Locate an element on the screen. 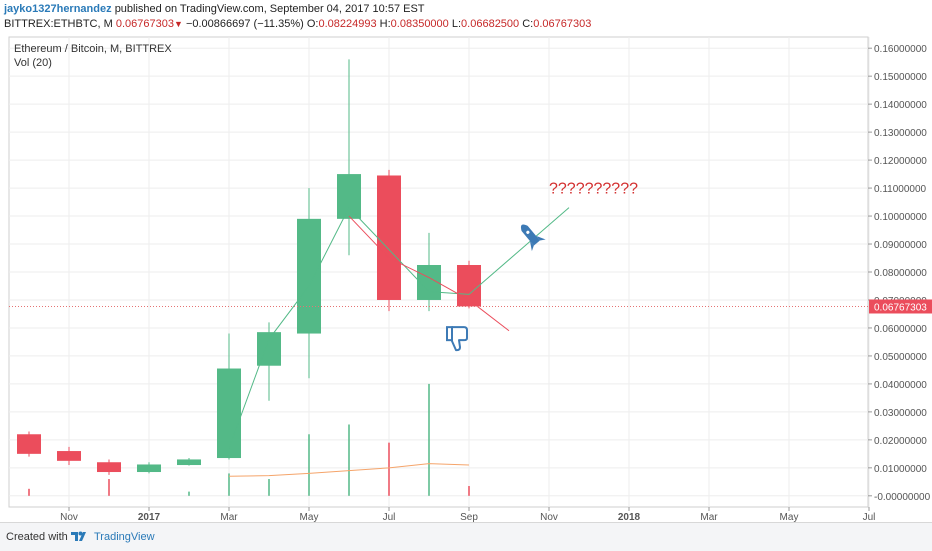 The height and width of the screenshot is (551, 932). down-arrow-icon: ▼ is located at coordinates (178, 24).